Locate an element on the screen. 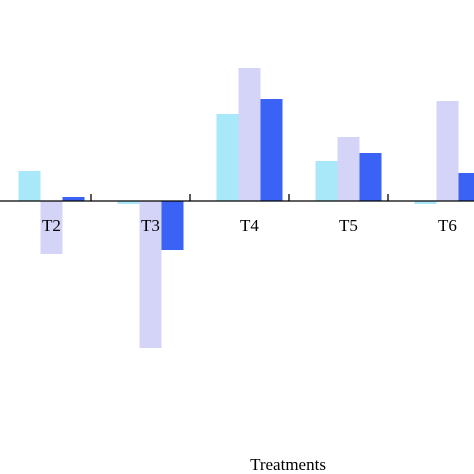 This screenshot has height=474, width=474. x-tick-label-t2: T2 is located at coordinates (51, 225).